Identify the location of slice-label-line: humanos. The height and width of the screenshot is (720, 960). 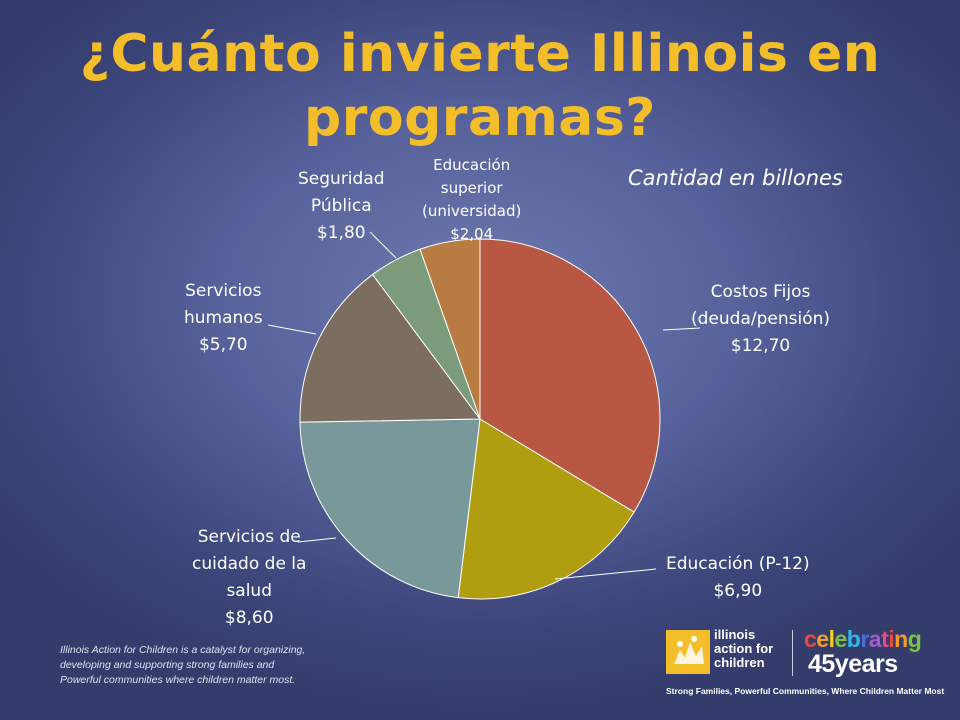
(223, 318).